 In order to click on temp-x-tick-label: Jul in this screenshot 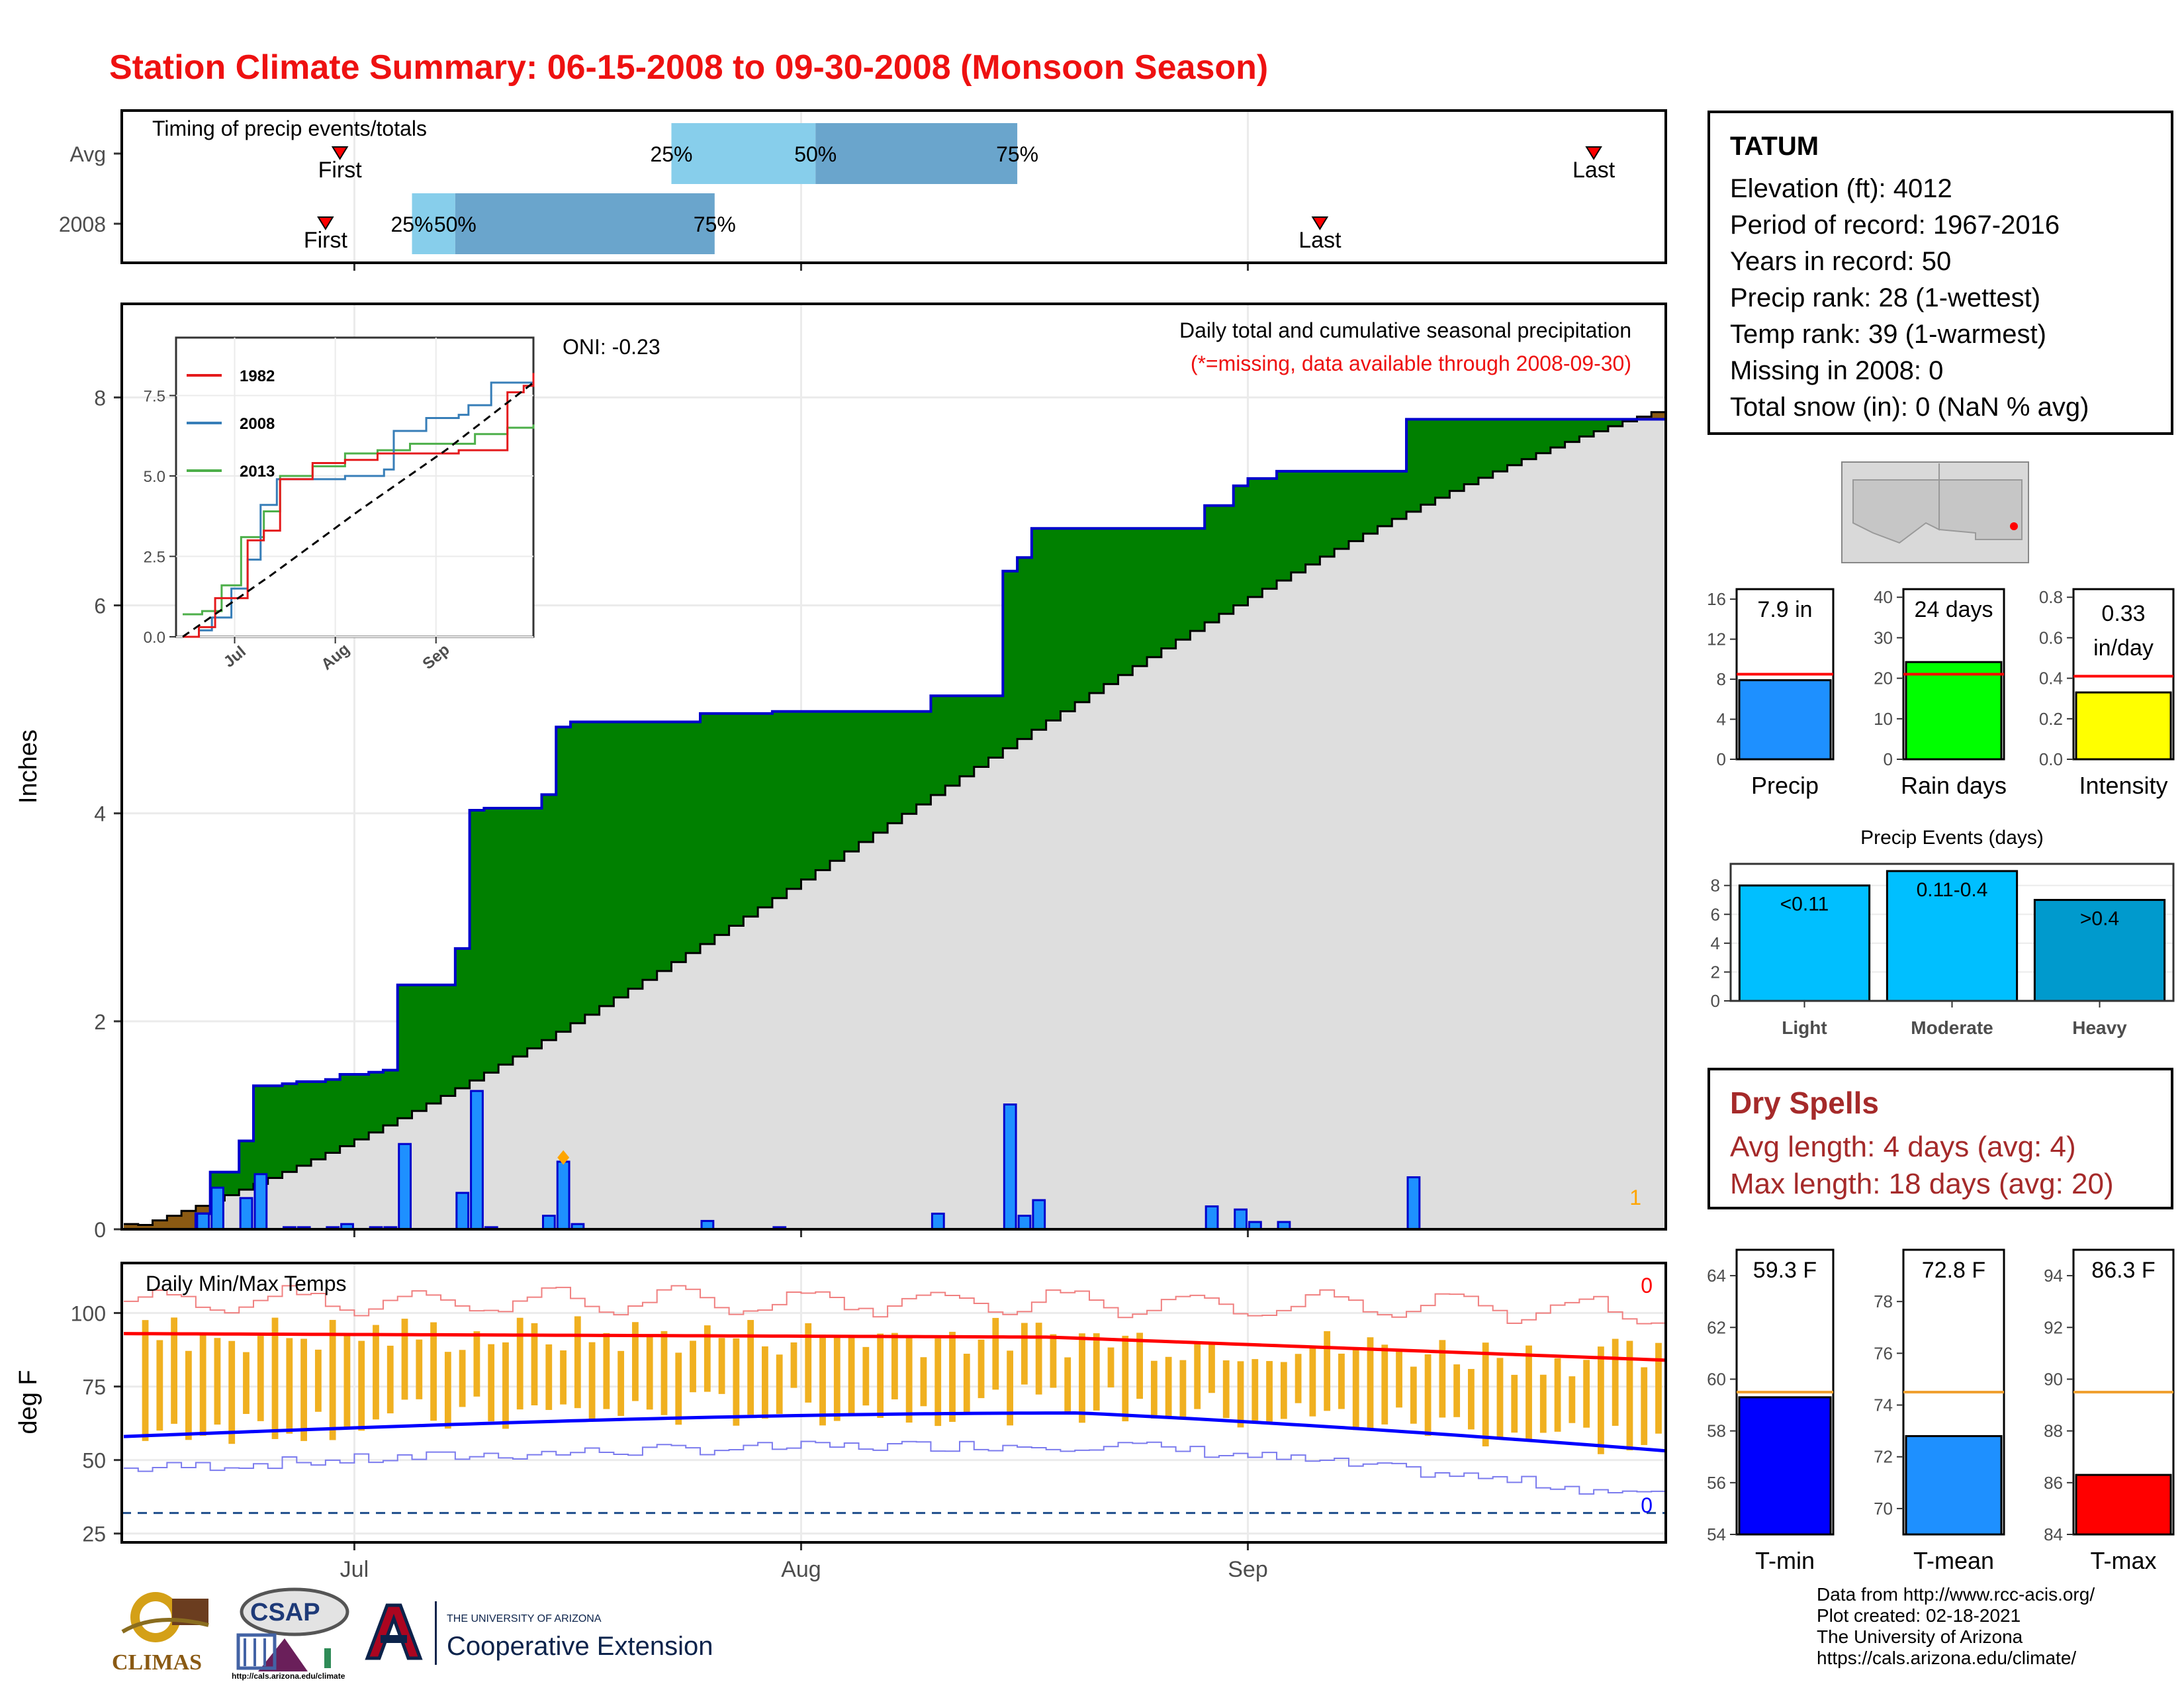, I will do `click(355, 1569)`.